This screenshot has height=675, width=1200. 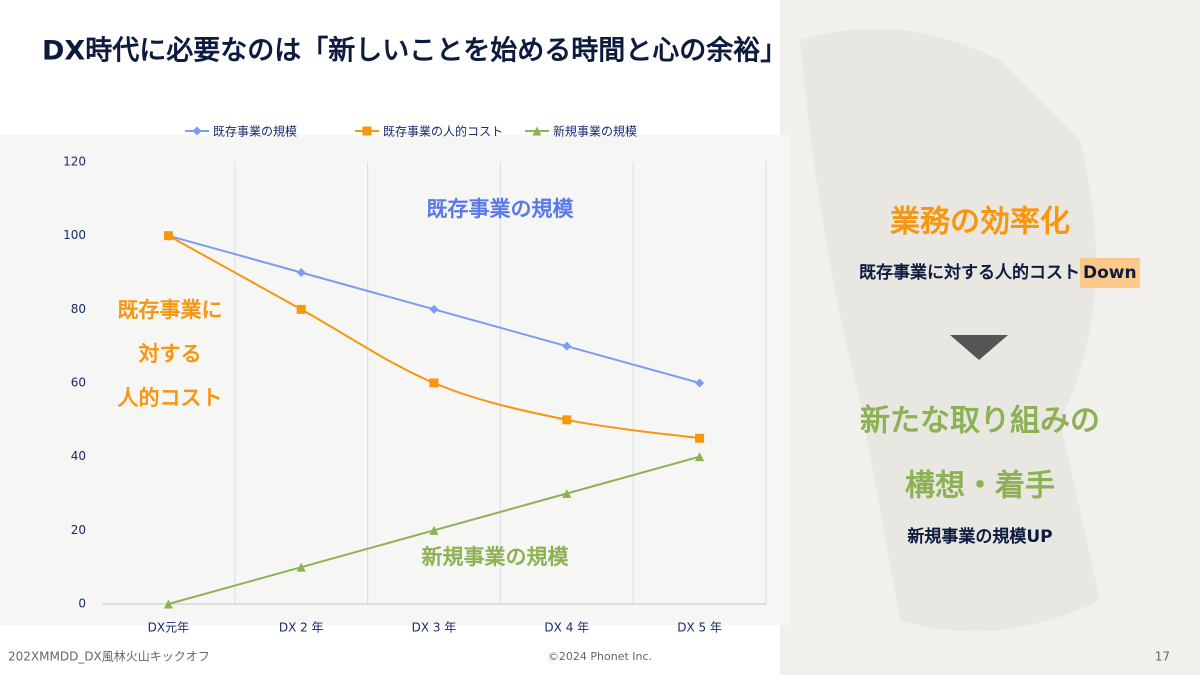 What do you see at coordinates (74, 235) in the screenshot?
I see `y-tick-label: 100` at bounding box center [74, 235].